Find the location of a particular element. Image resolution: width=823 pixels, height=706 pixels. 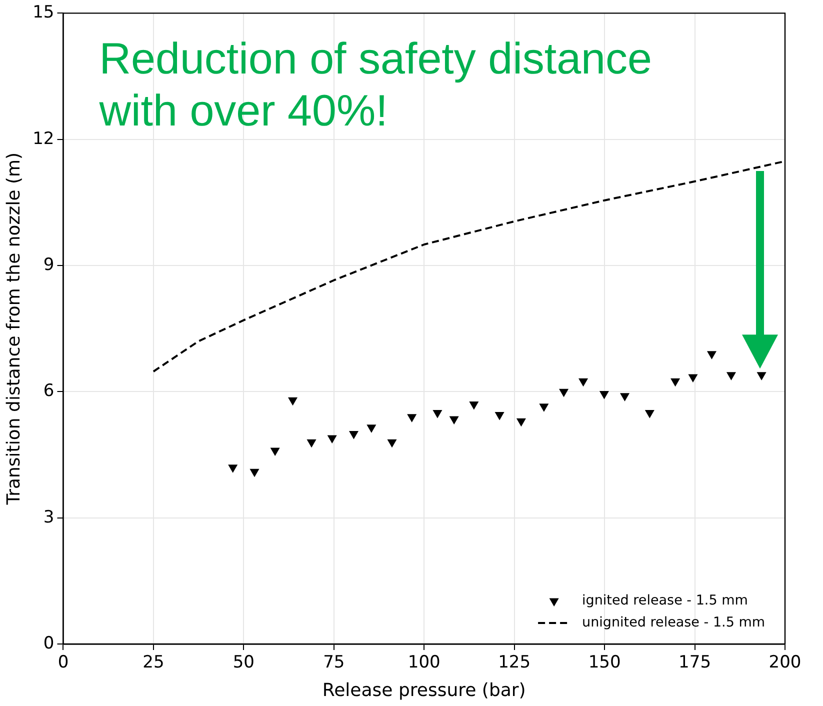

x-axis-title: Release pressure (bar) is located at coordinates (424, 690).